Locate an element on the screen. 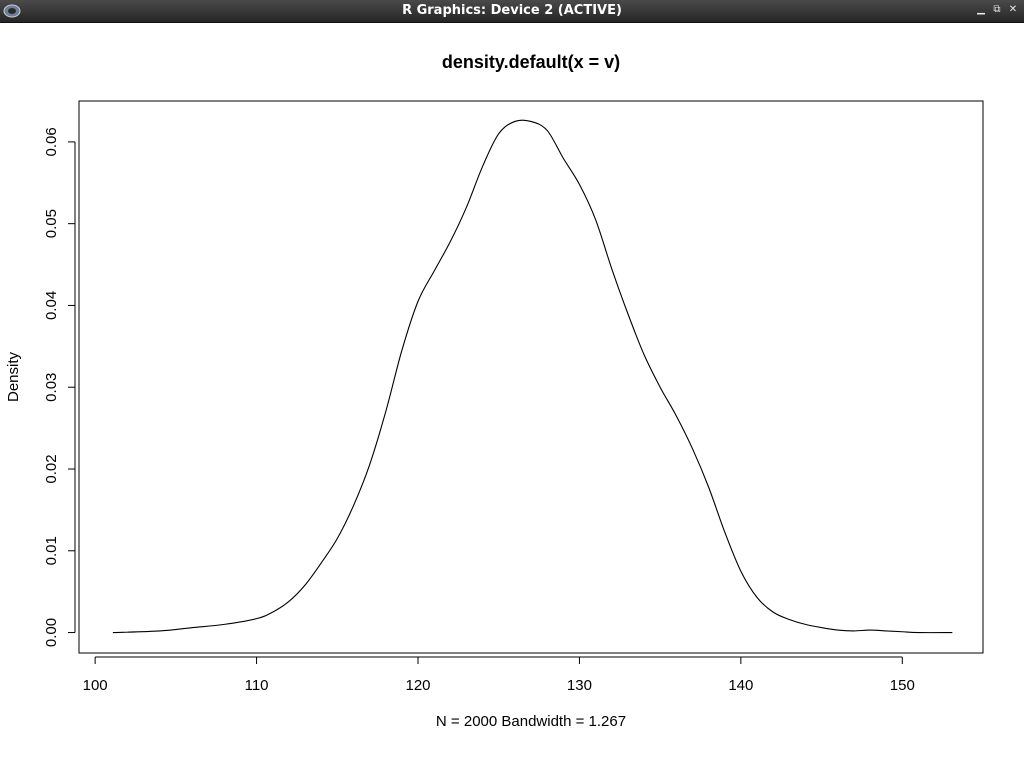 This screenshot has width=1024, height=757. y-tick-label: 0.03 is located at coordinates (51, 387).